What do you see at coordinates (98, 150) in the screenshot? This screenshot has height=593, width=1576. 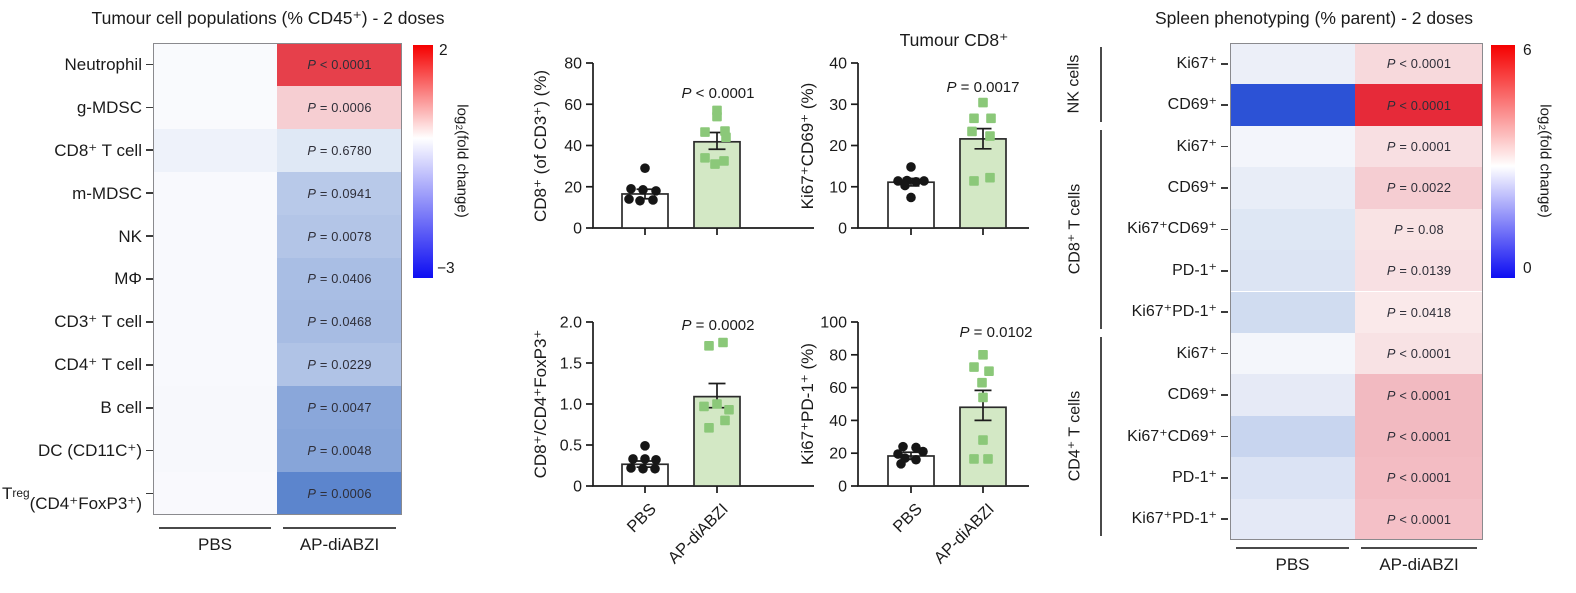 I see `heatmap-row-label: CD8⁺ T cell` at bounding box center [98, 150].